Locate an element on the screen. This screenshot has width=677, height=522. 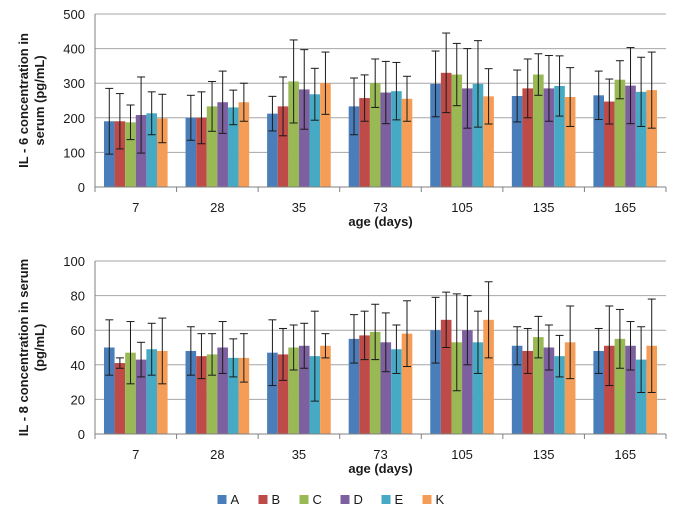
legend-item-B: B is located at coordinates (269, 499).